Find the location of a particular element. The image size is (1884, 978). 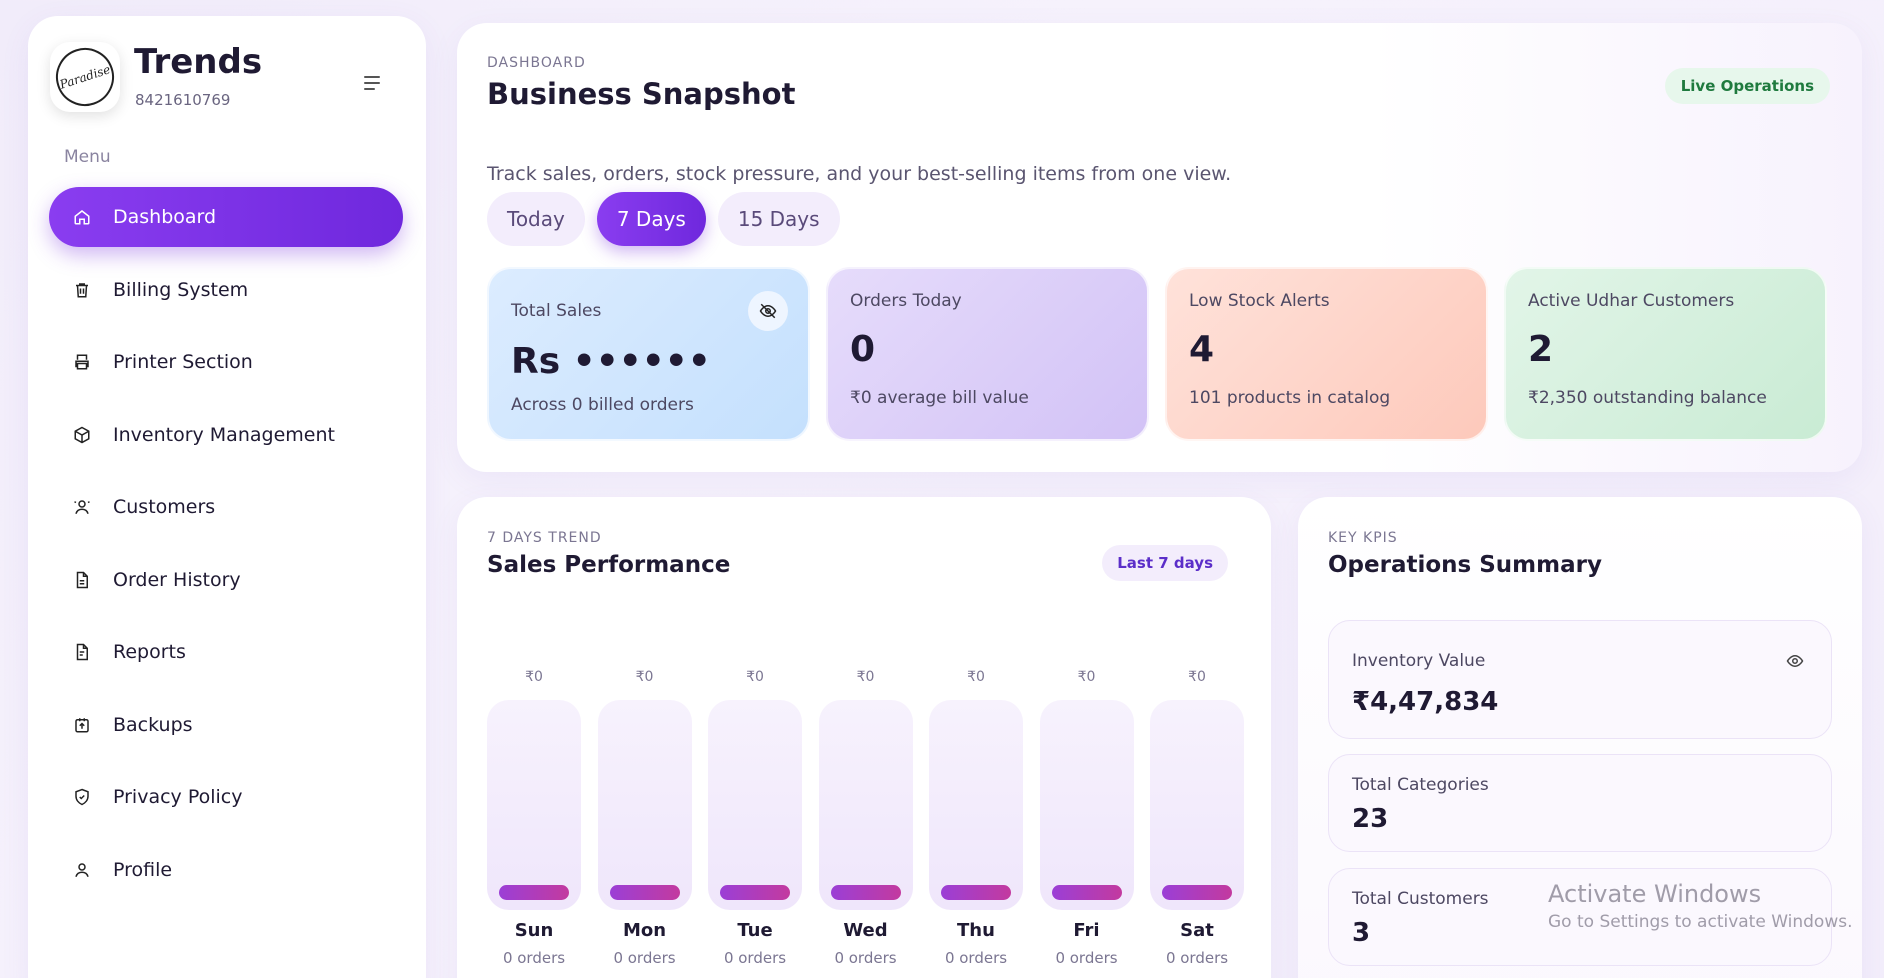

bar-column-sat: ₹0 Sat 0 orders is located at coordinates (1197, 818).